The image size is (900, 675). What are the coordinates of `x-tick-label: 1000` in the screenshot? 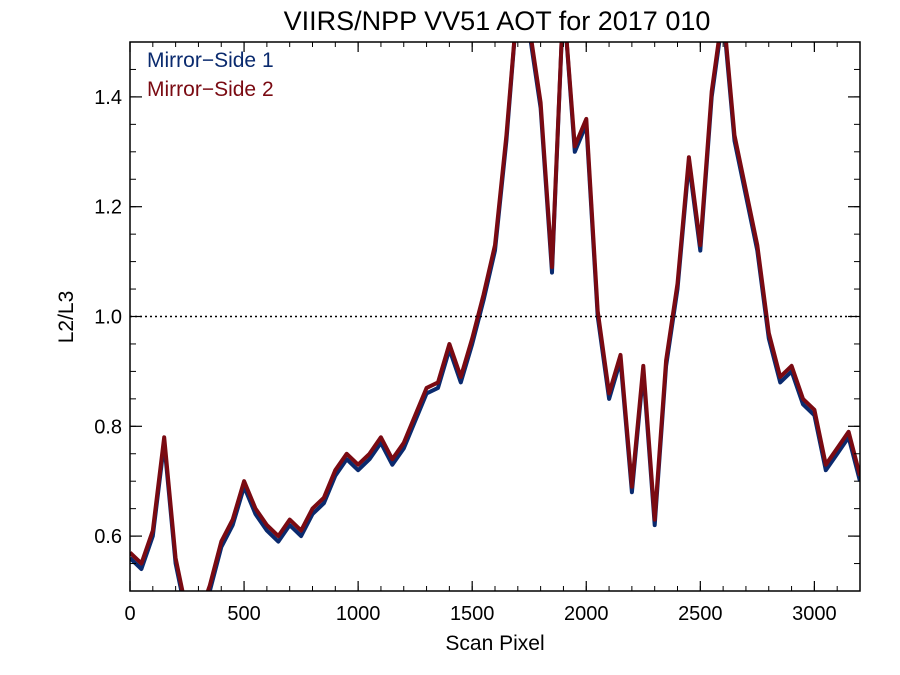 It's located at (358, 614).